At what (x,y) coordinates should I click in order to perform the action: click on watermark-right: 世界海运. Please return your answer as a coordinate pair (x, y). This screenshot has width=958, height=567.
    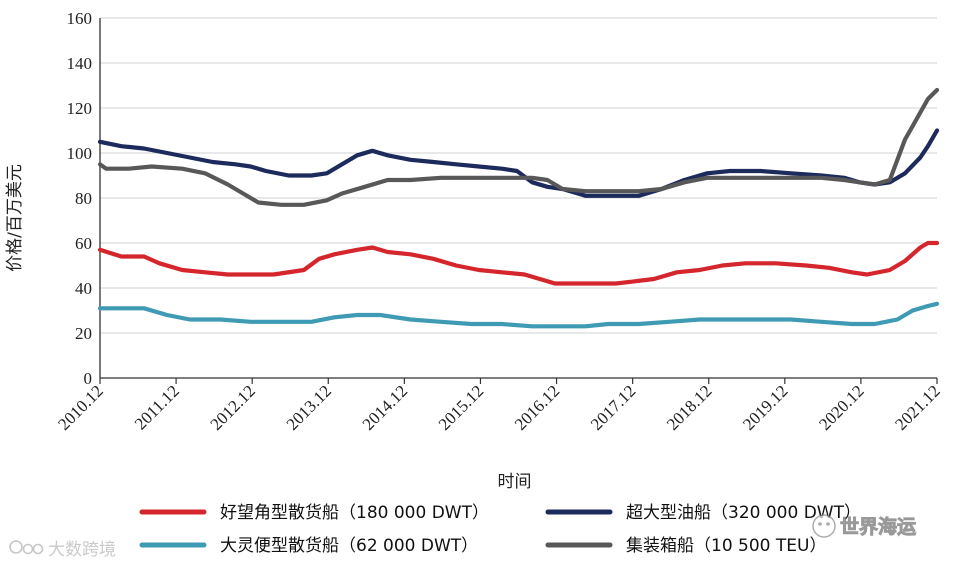
    Looking at the image, I should click on (864, 526).